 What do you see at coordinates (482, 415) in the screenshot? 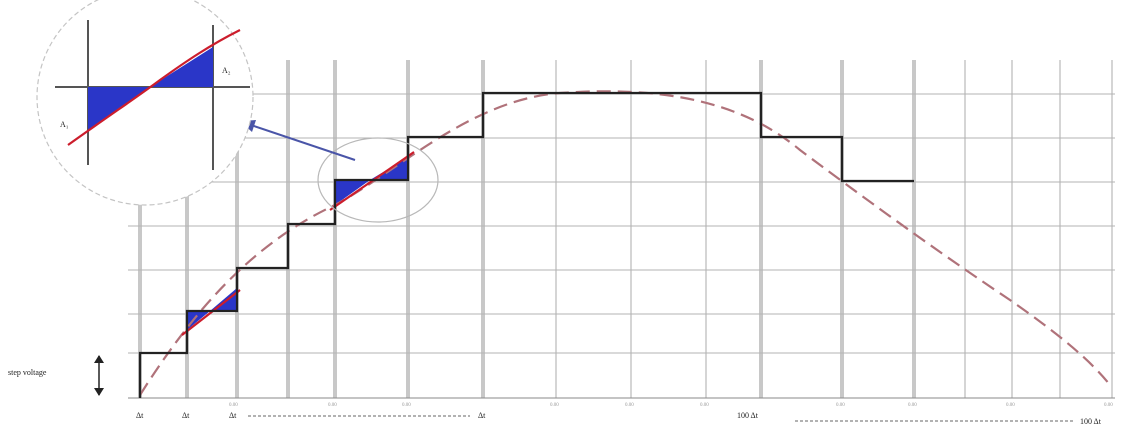
I see `tick-label-mid: Δt` at bounding box center [482, 415].